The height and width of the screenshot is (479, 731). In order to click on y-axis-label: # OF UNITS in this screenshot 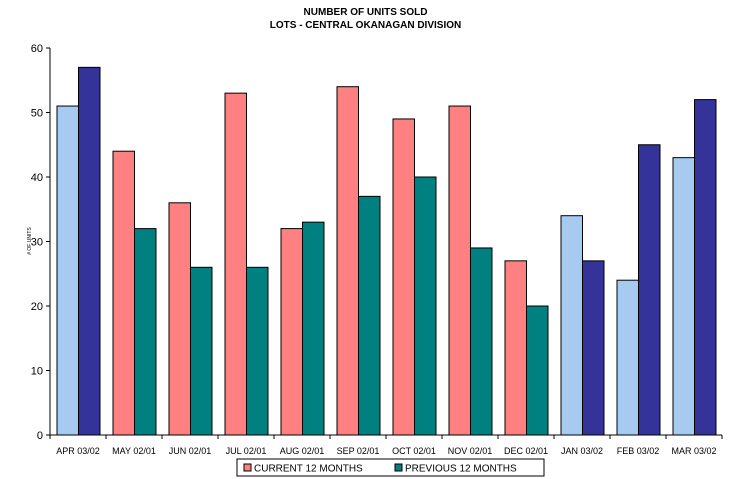, I will do `click(30, 241)`.